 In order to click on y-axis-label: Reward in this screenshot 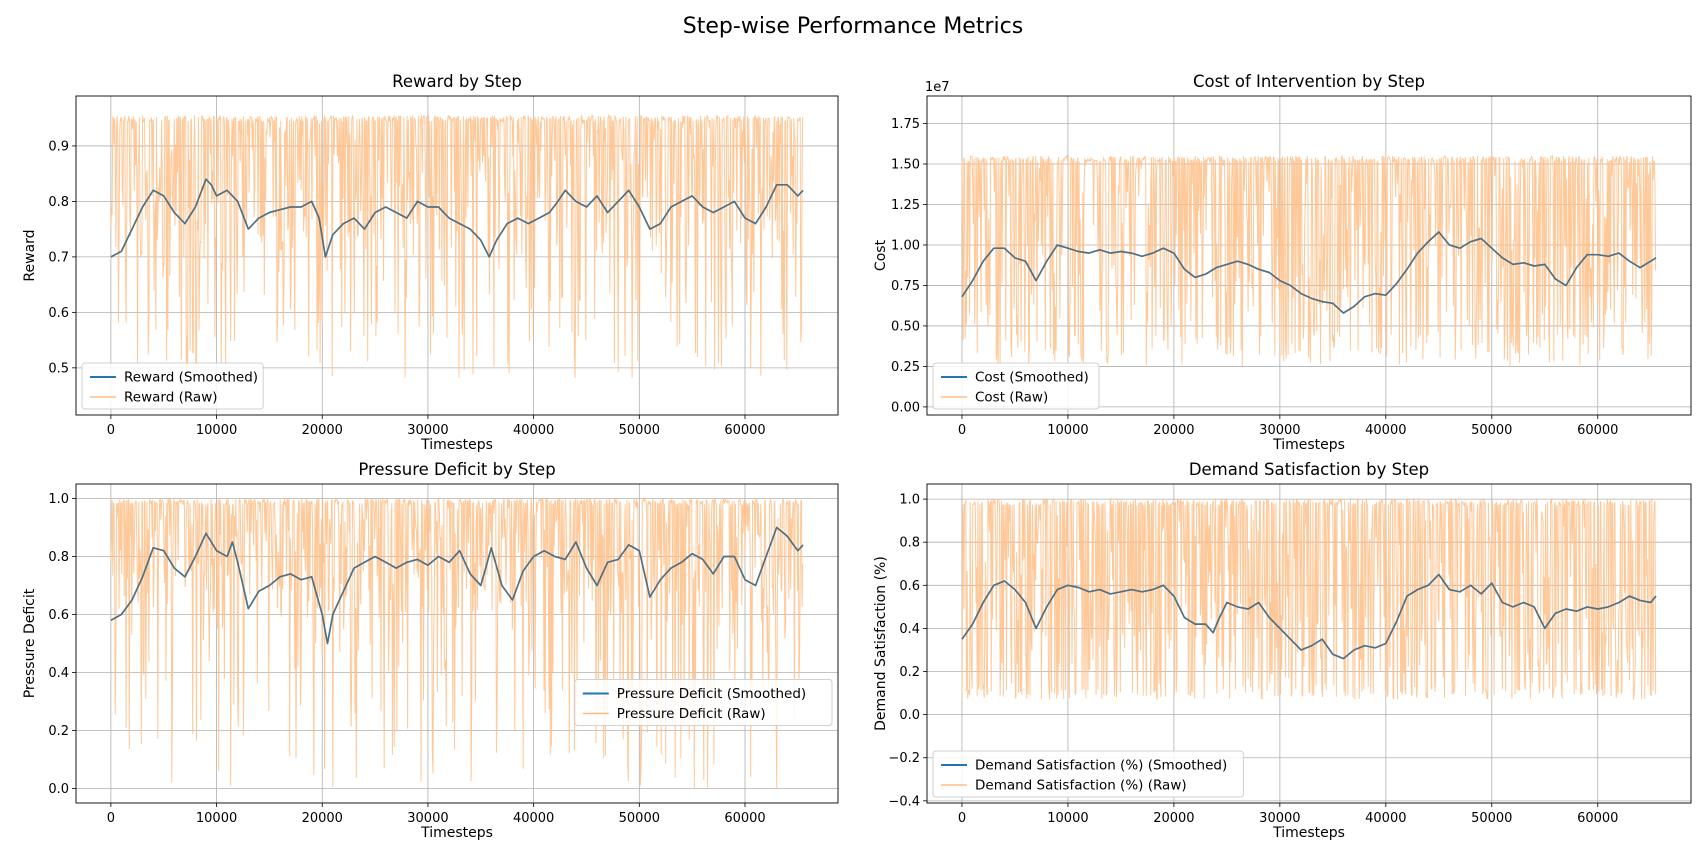, I will do `click(30, 255)`.